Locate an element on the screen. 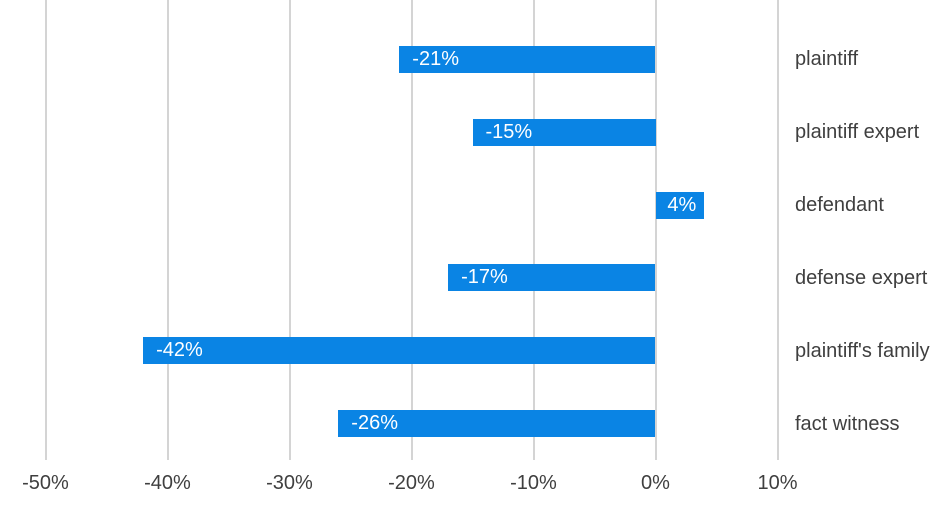 The height and width of the screenshot is (509, 934). category-label: fact witness is located at coordinates (847, 423).